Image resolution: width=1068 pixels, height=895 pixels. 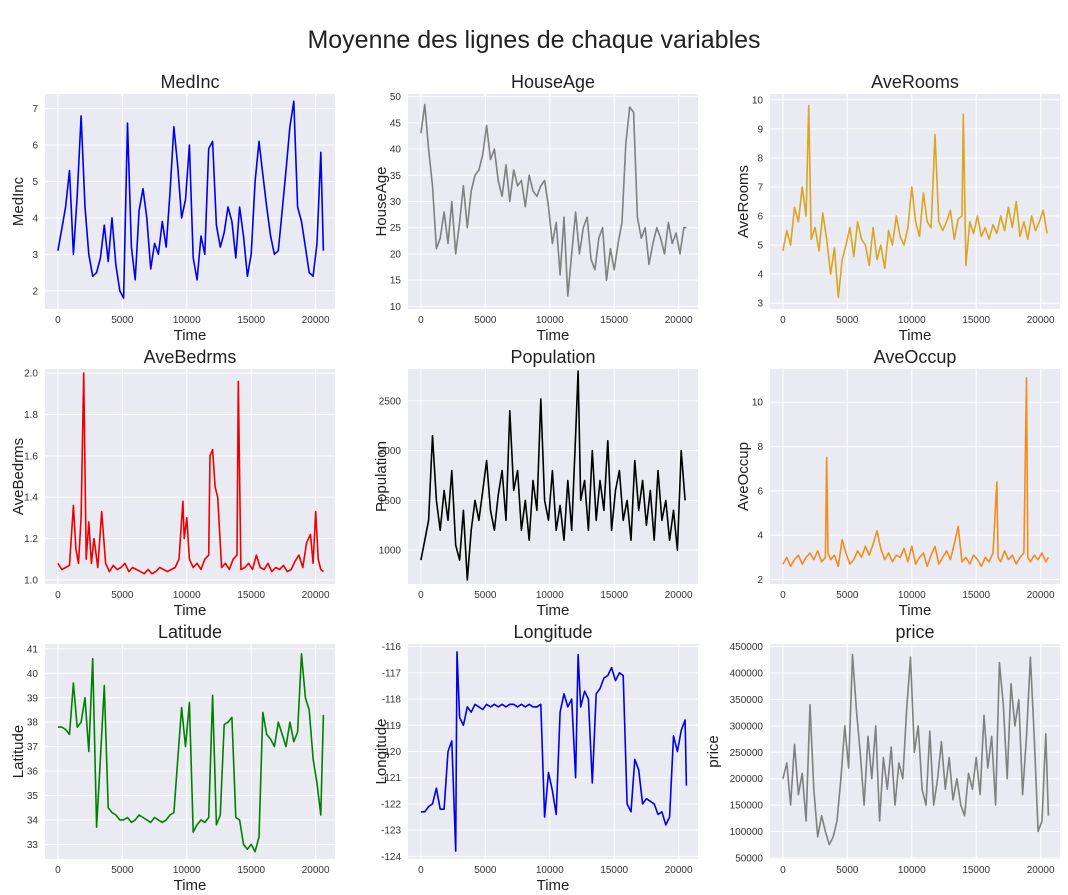 What do you see at coordinates (35, 255) in the screenshot?
I see `y-tick-label: 3` at bounding box center [35, 255].